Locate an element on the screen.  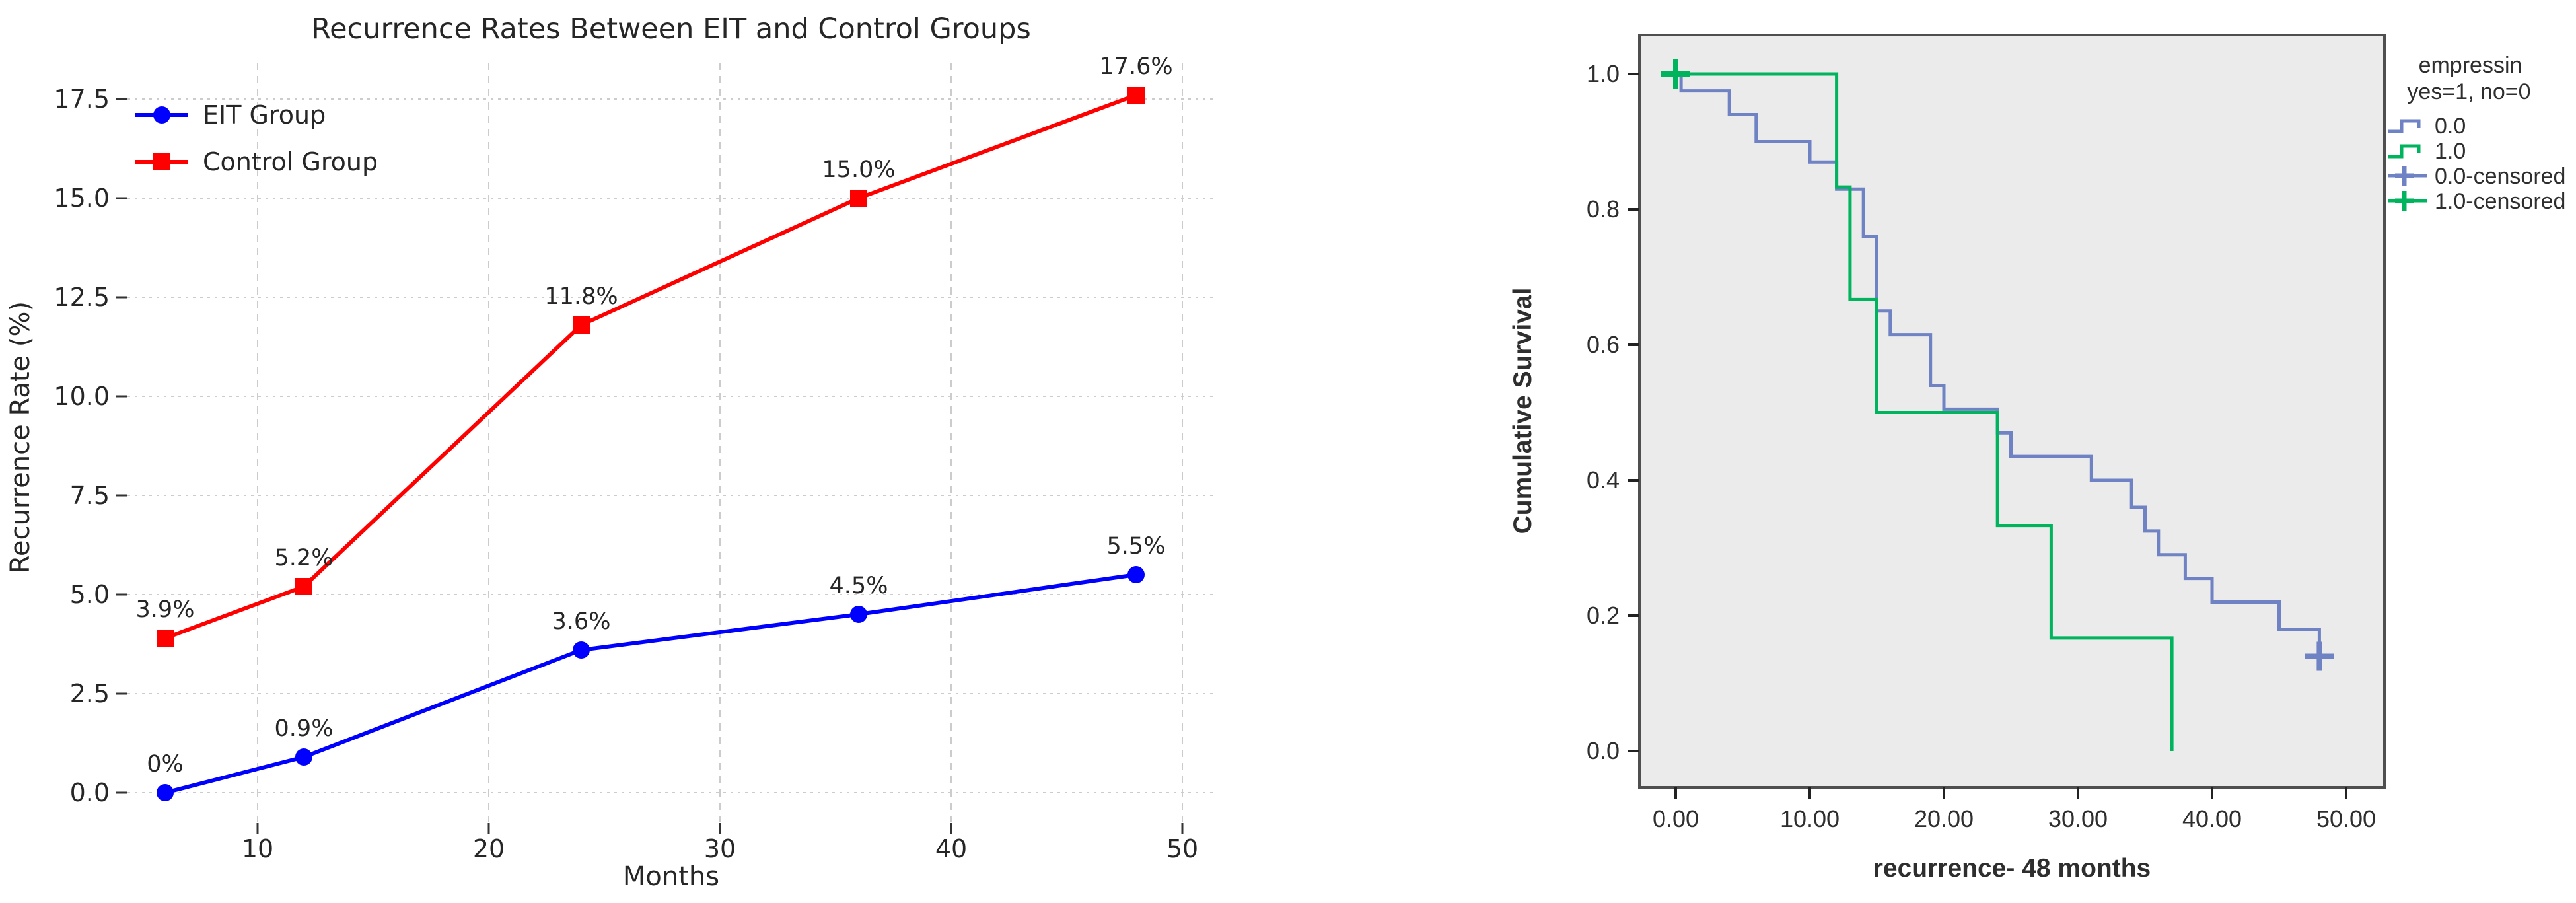
x-tick-label: 0.00 is located at coordinates (1676, 818).